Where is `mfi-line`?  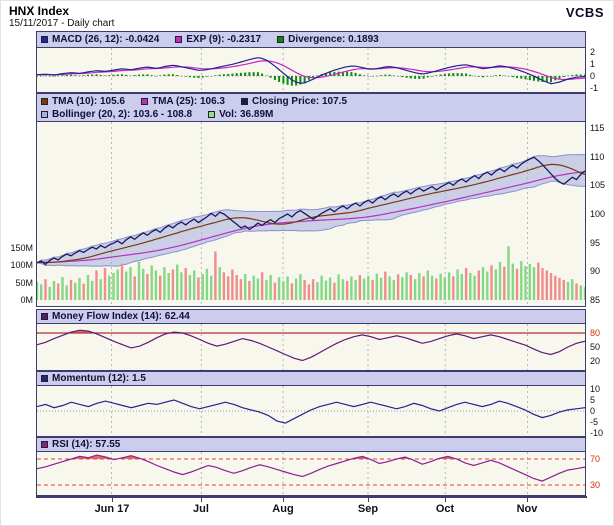 mfi-line is located at coordinates (311, 345).